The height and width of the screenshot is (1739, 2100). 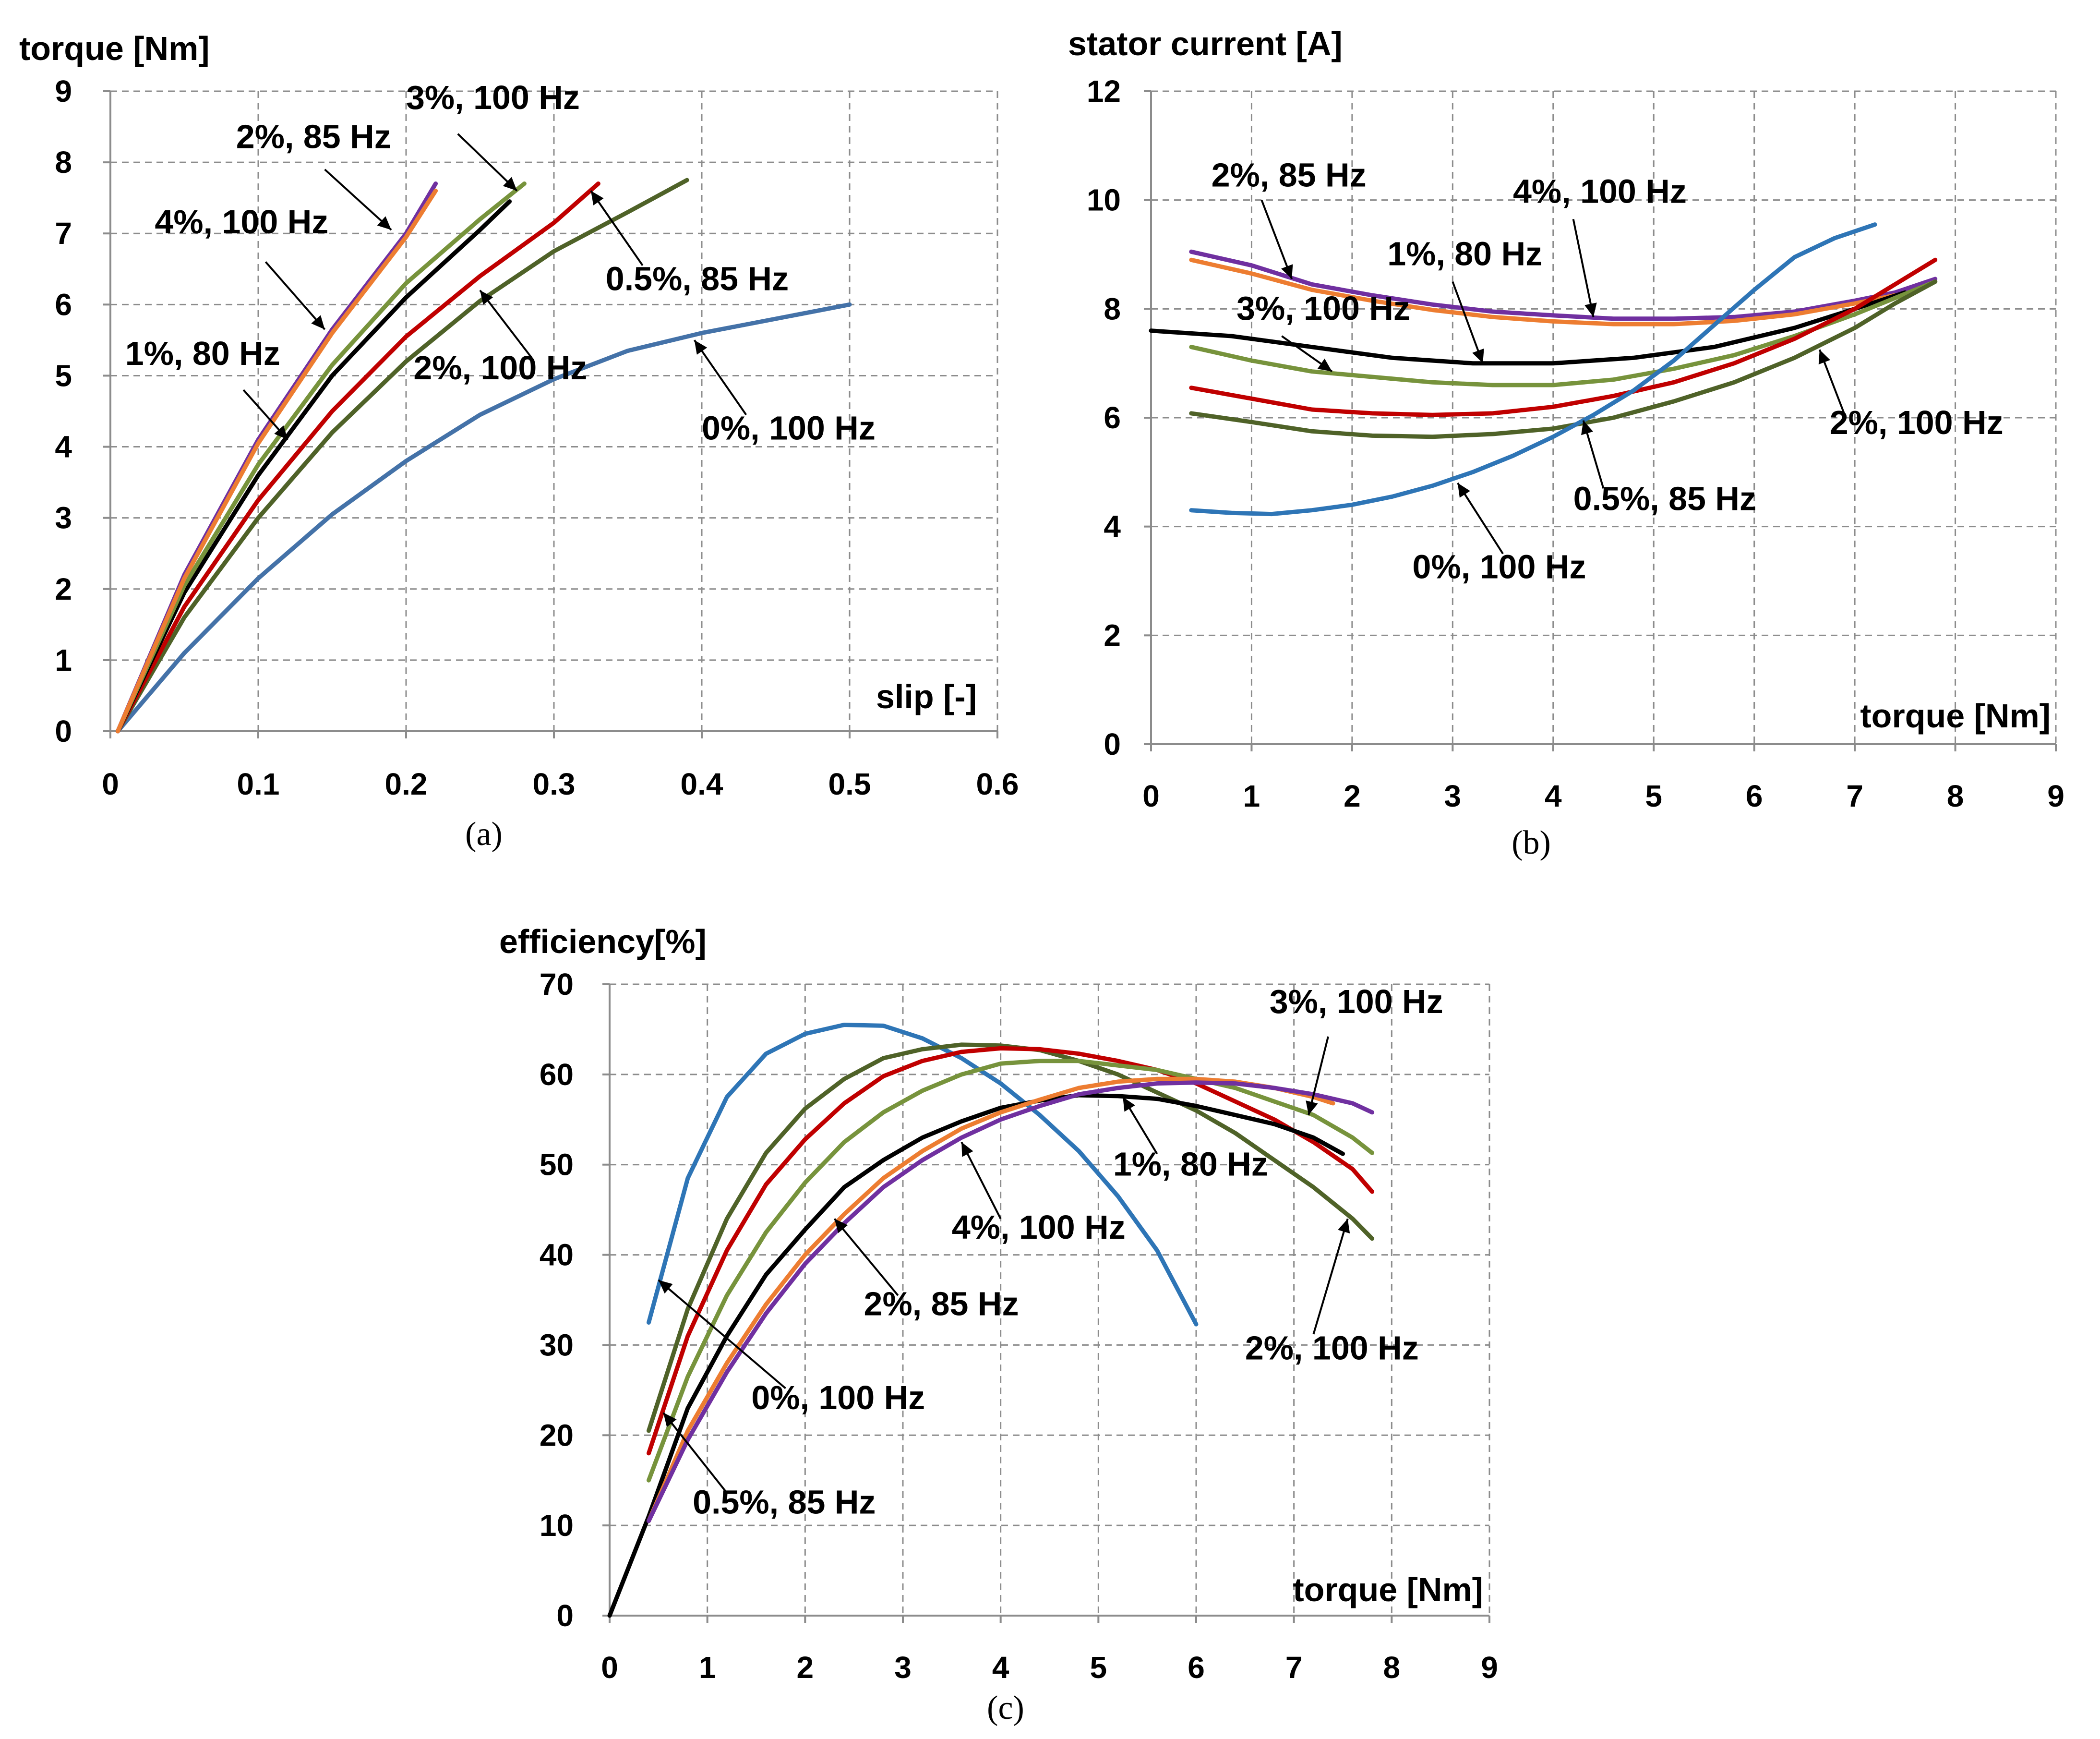 I want to click on y-tick-label: 2, so click(x=1112, y=635).